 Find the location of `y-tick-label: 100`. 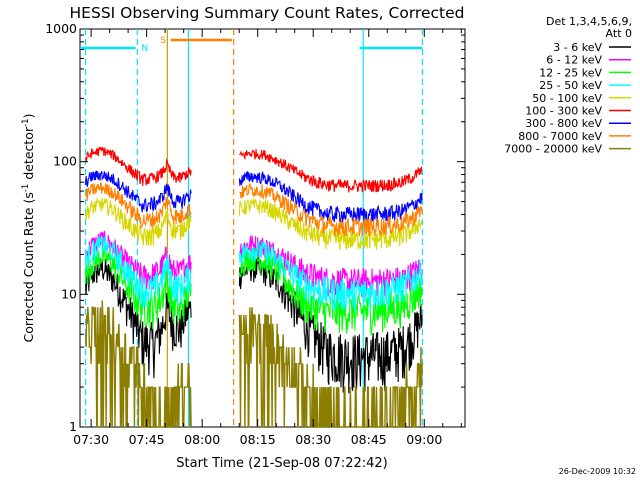

y-tick-label: 100 is located at coordinates (65, 161).